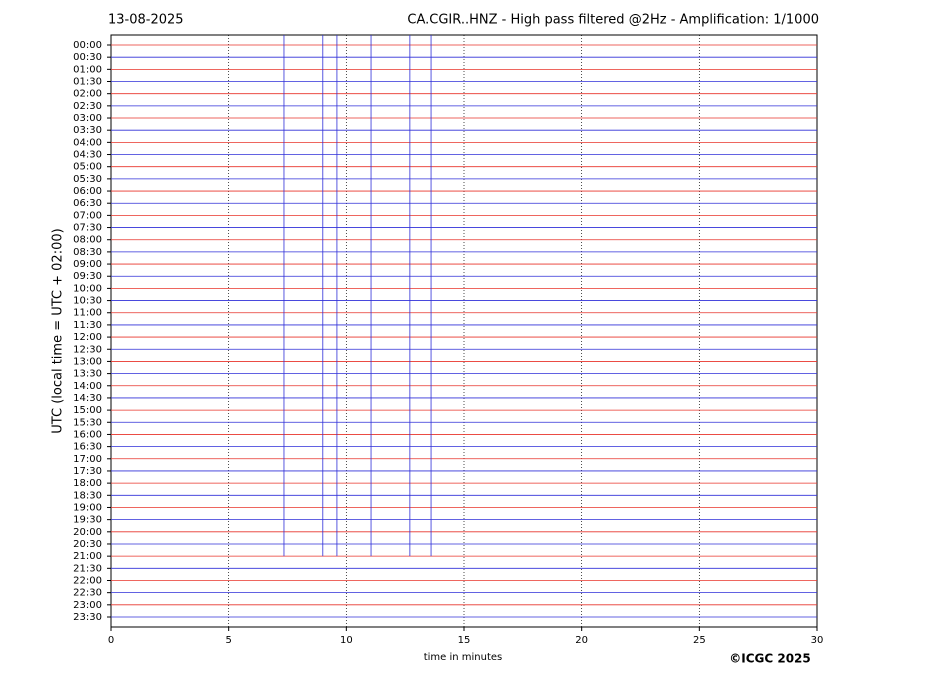 This screenshot has height=700, width=927. What do you see at coordinates (228, 640) in the screenshot?
I see `x-tick-label: 5` at bounding box center [228, 640].